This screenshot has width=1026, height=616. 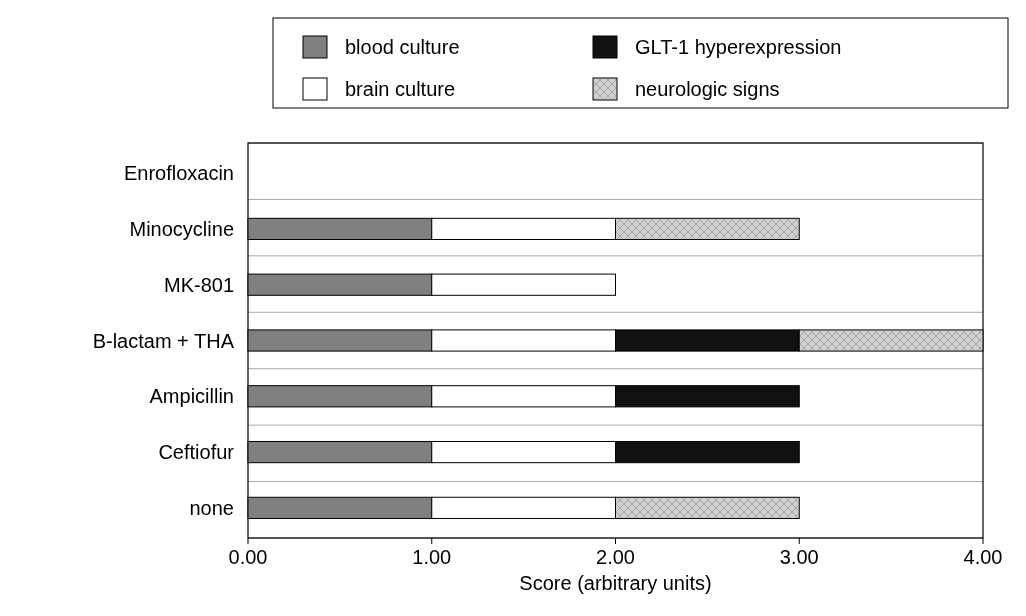 I want to click on legend-label: GLT-1 hyperexpression, so click(x=738, y=47).